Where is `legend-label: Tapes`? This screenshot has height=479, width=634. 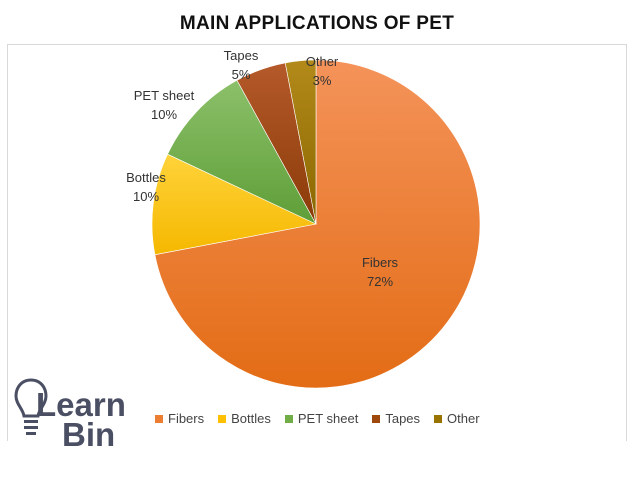 legend-label: Tapes is located at coordinates (403, 418).